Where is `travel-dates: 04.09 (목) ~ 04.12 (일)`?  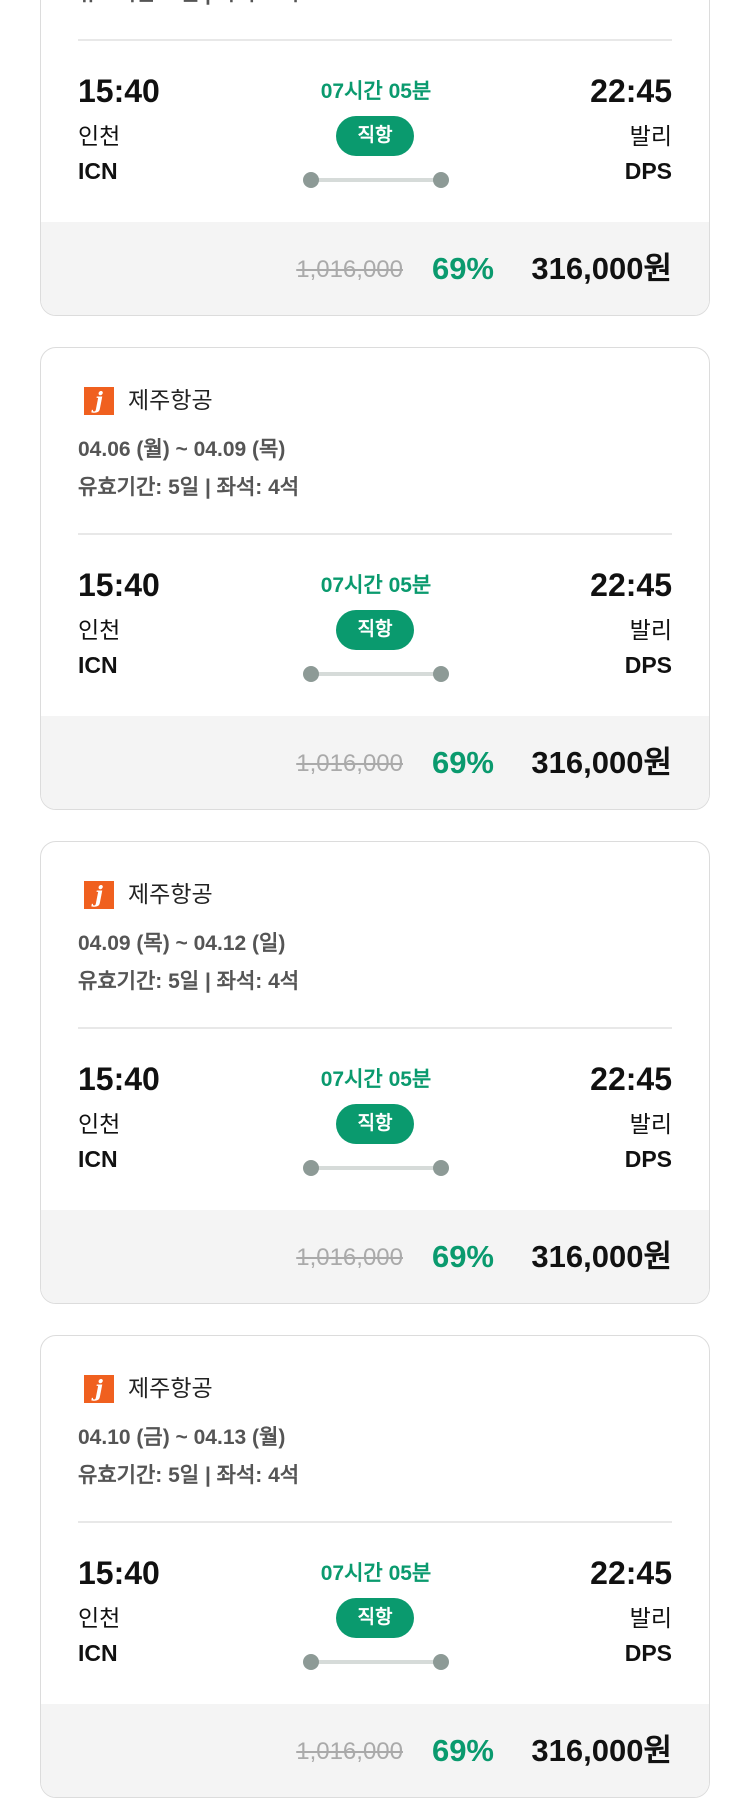 travel-dates: 04.09 (목) ~ 04.12 (일) is located at coordinates (182, 943).